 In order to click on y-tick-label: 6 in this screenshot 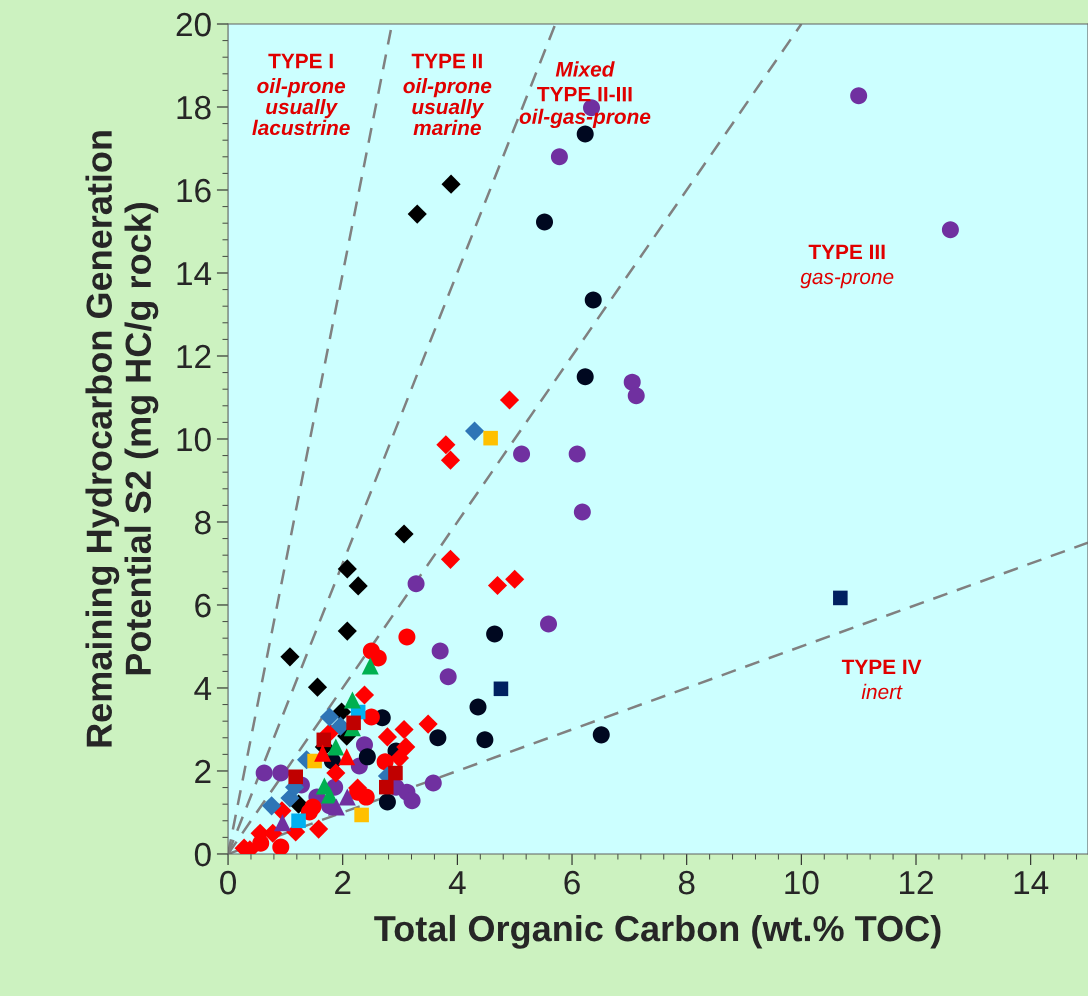, I will do `click(203, 605)`.